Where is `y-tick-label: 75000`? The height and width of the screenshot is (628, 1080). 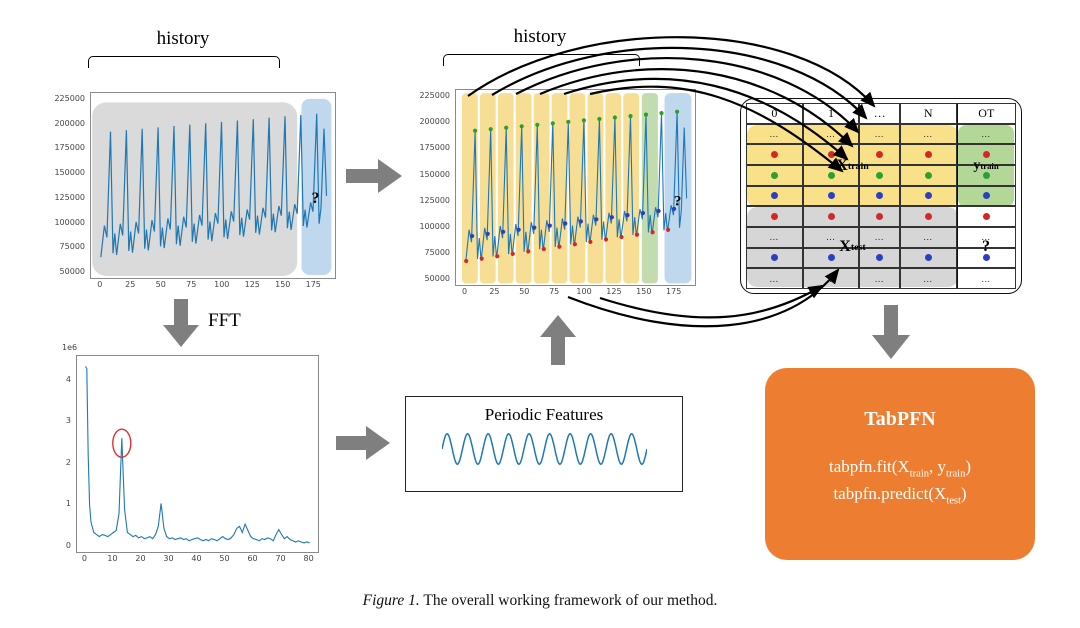
y-tick-label: 75000 is located at coordinates (72, 247).